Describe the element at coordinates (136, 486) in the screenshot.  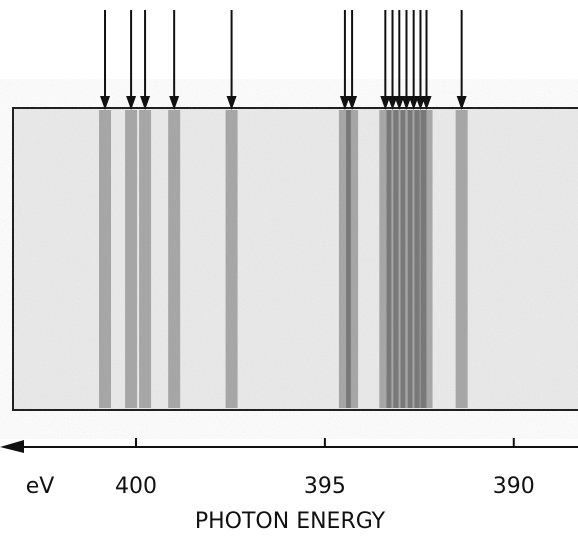
I see `x-tick-label: 400` at that location.